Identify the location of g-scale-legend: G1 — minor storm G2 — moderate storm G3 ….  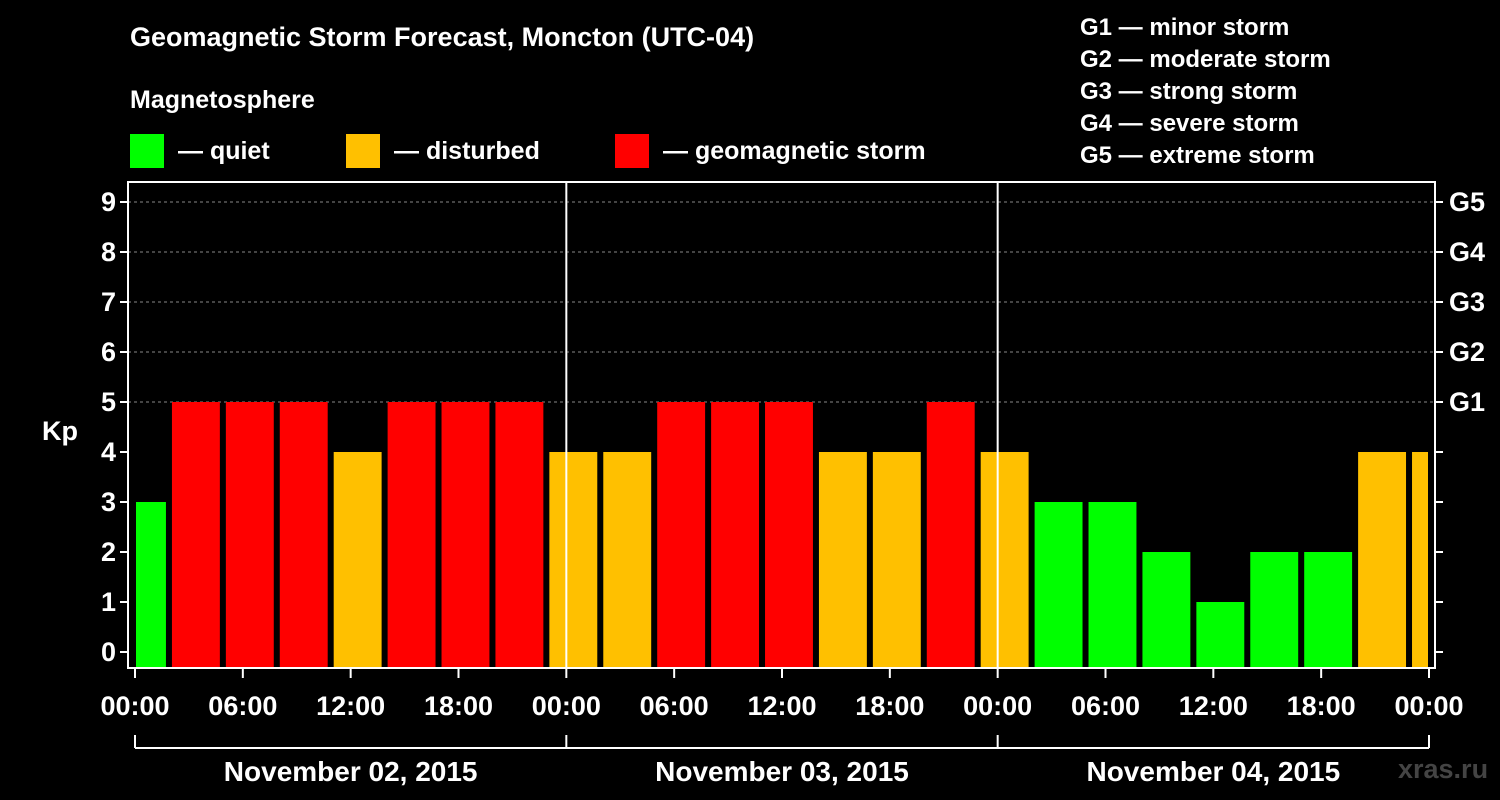
(1205, 92).